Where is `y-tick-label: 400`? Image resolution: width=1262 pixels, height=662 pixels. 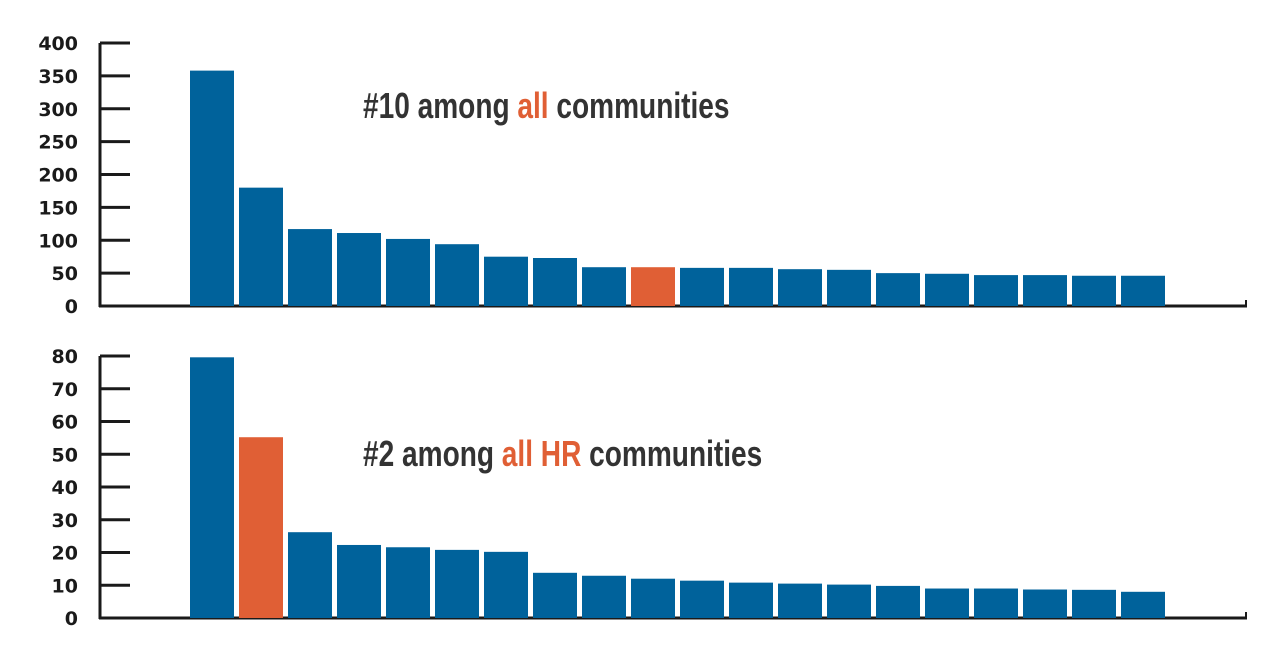
y-tick-label: 400 is located at coordinates (58, 44).